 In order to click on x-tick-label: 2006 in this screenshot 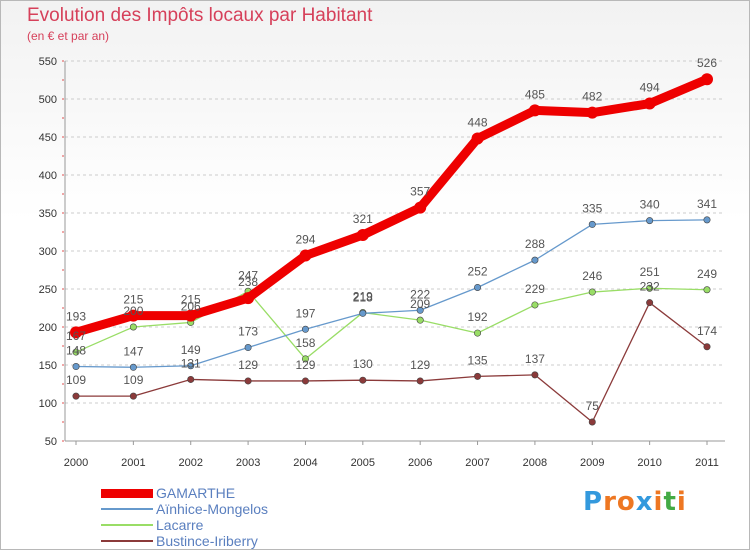, I will do `click(420, 463)`.